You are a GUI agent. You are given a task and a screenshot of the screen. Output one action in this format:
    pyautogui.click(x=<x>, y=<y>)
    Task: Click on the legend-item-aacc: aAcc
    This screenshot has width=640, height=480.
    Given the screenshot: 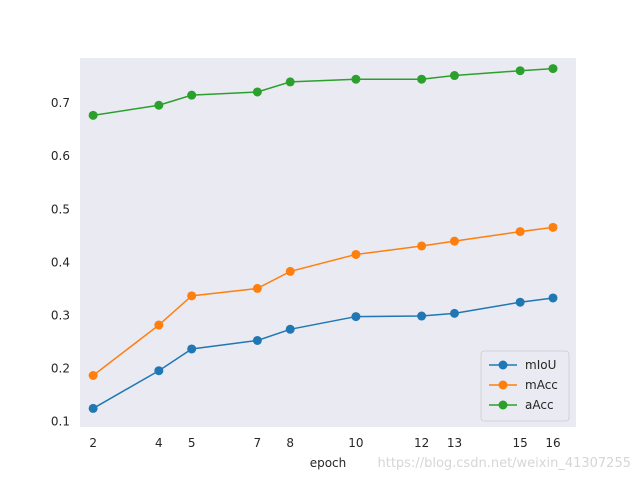 What is the action you would take?
    pyautogui.click(x=521, y=405)
    